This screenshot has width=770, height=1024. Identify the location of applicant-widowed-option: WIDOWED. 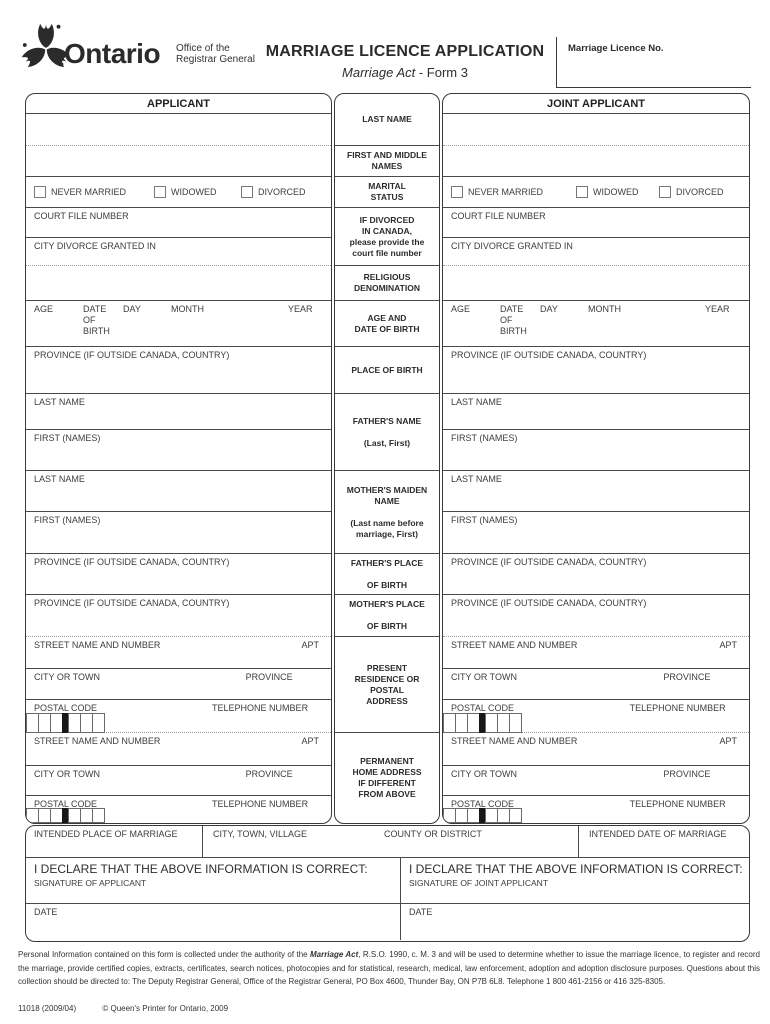
(185, 192).